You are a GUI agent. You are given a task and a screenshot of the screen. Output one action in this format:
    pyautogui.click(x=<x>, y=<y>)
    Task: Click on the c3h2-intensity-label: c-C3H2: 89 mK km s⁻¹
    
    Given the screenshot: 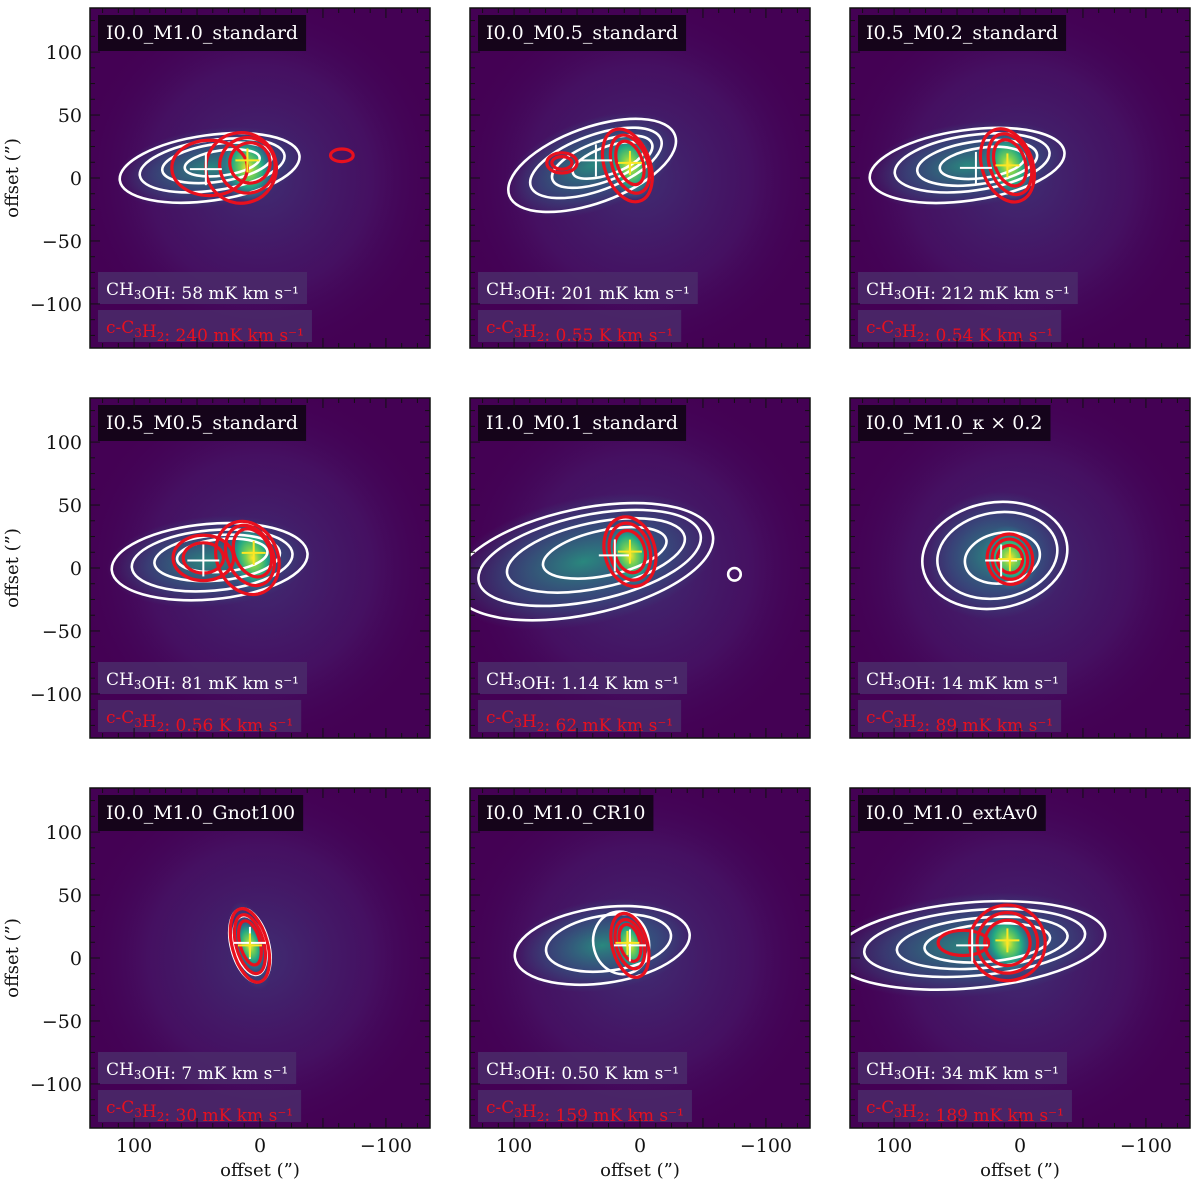 What is the action you would take?
    pyautogui.click(x=960, y=718)
    